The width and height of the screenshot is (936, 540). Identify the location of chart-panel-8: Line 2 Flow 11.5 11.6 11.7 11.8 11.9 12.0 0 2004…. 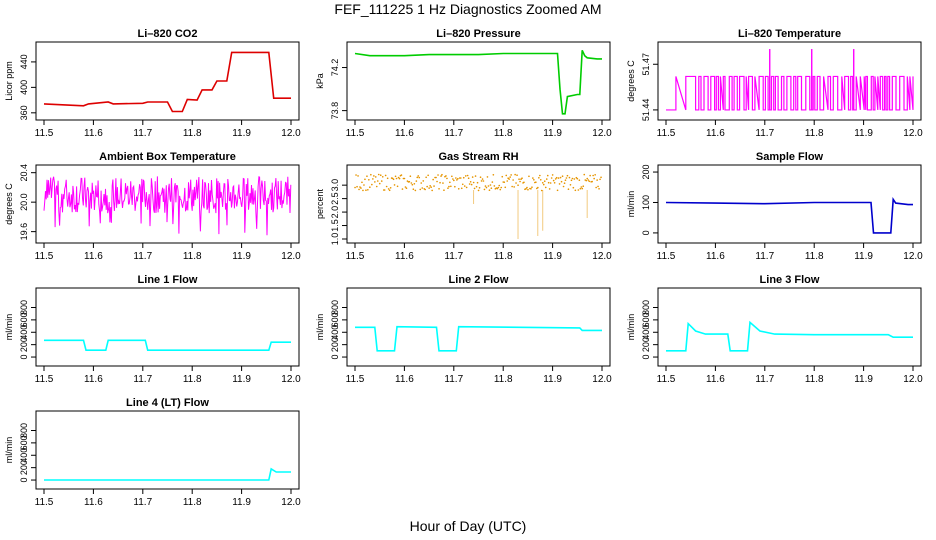
(463, 329).